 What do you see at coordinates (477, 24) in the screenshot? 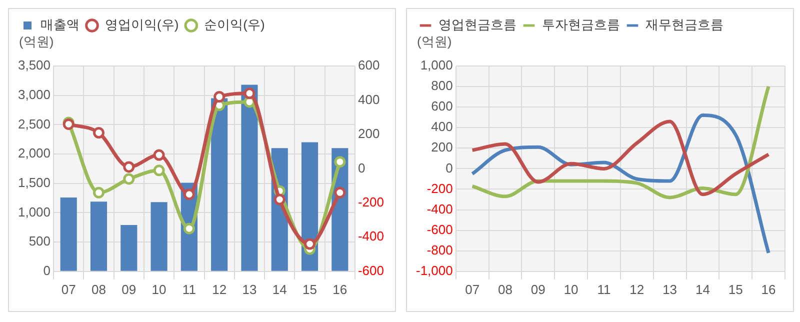
I see `legend-label: 영업현금흐름` at bounding box center [477, 24].